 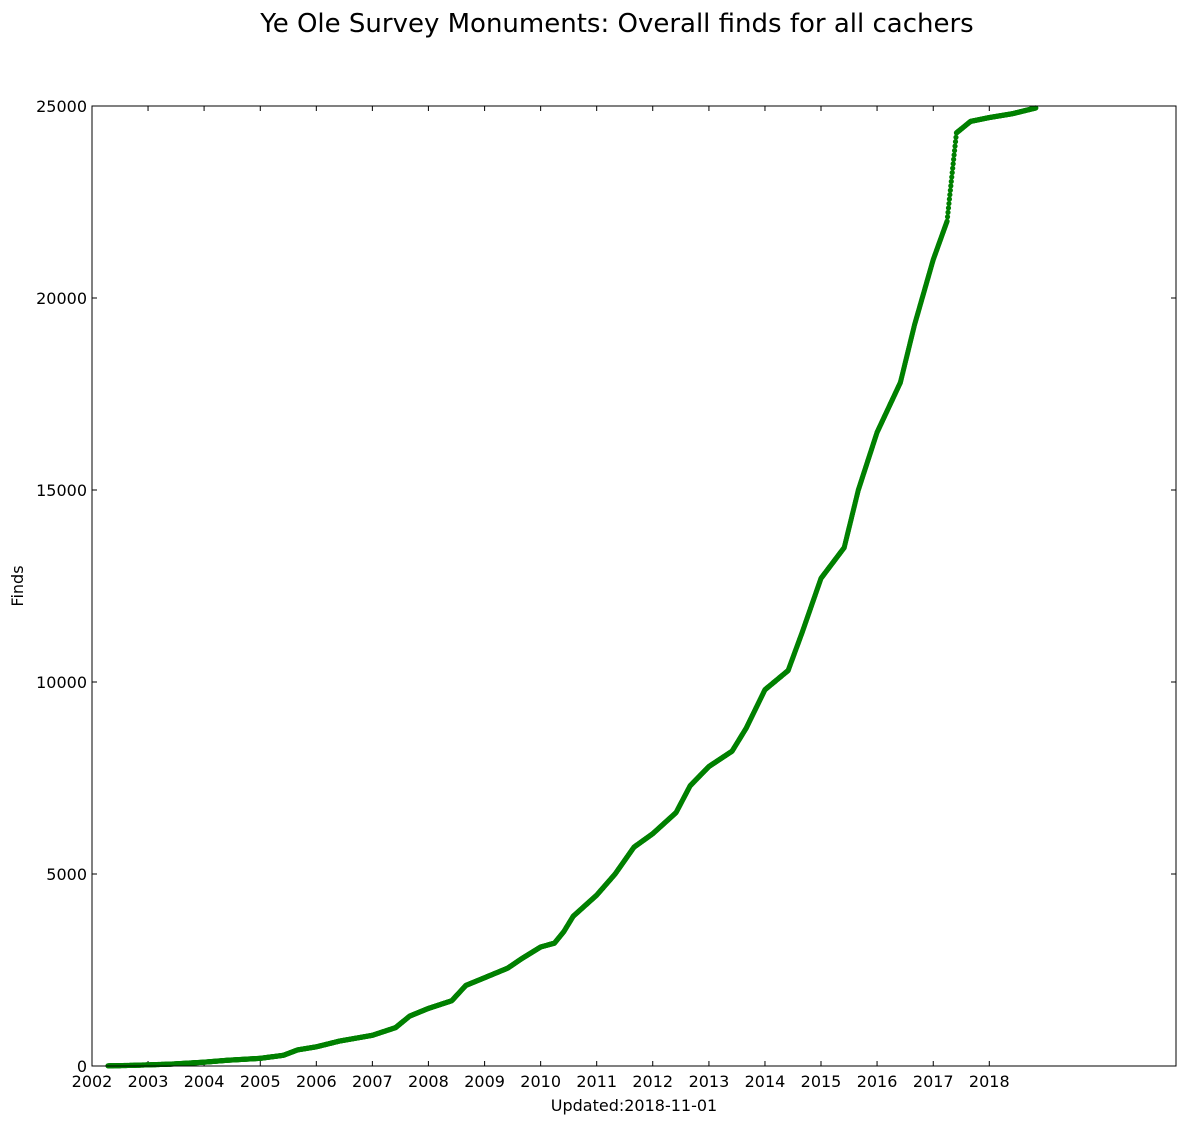 What do you see at coordinates (540, 1081) in the screenshot?
I see `x-tick-label: 2010` at bounding box center [540, 1081].